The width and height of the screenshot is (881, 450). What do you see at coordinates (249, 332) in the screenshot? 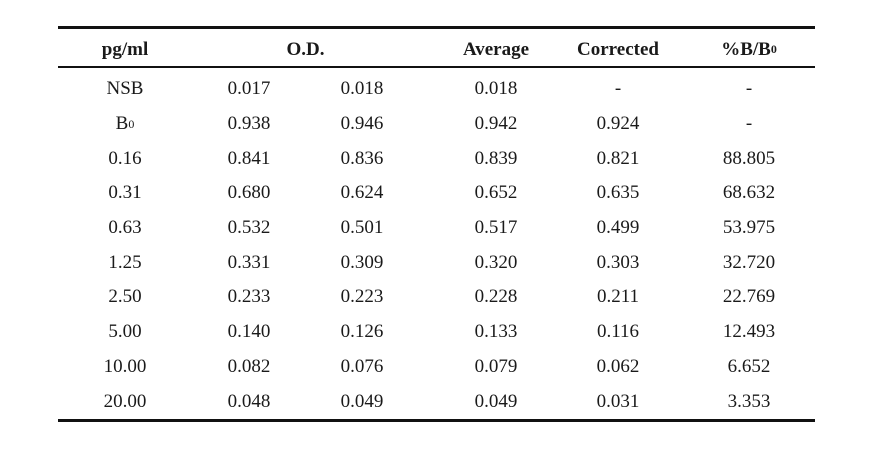
I see `cell-od1: 0.140` at bounding box center [249, 332].